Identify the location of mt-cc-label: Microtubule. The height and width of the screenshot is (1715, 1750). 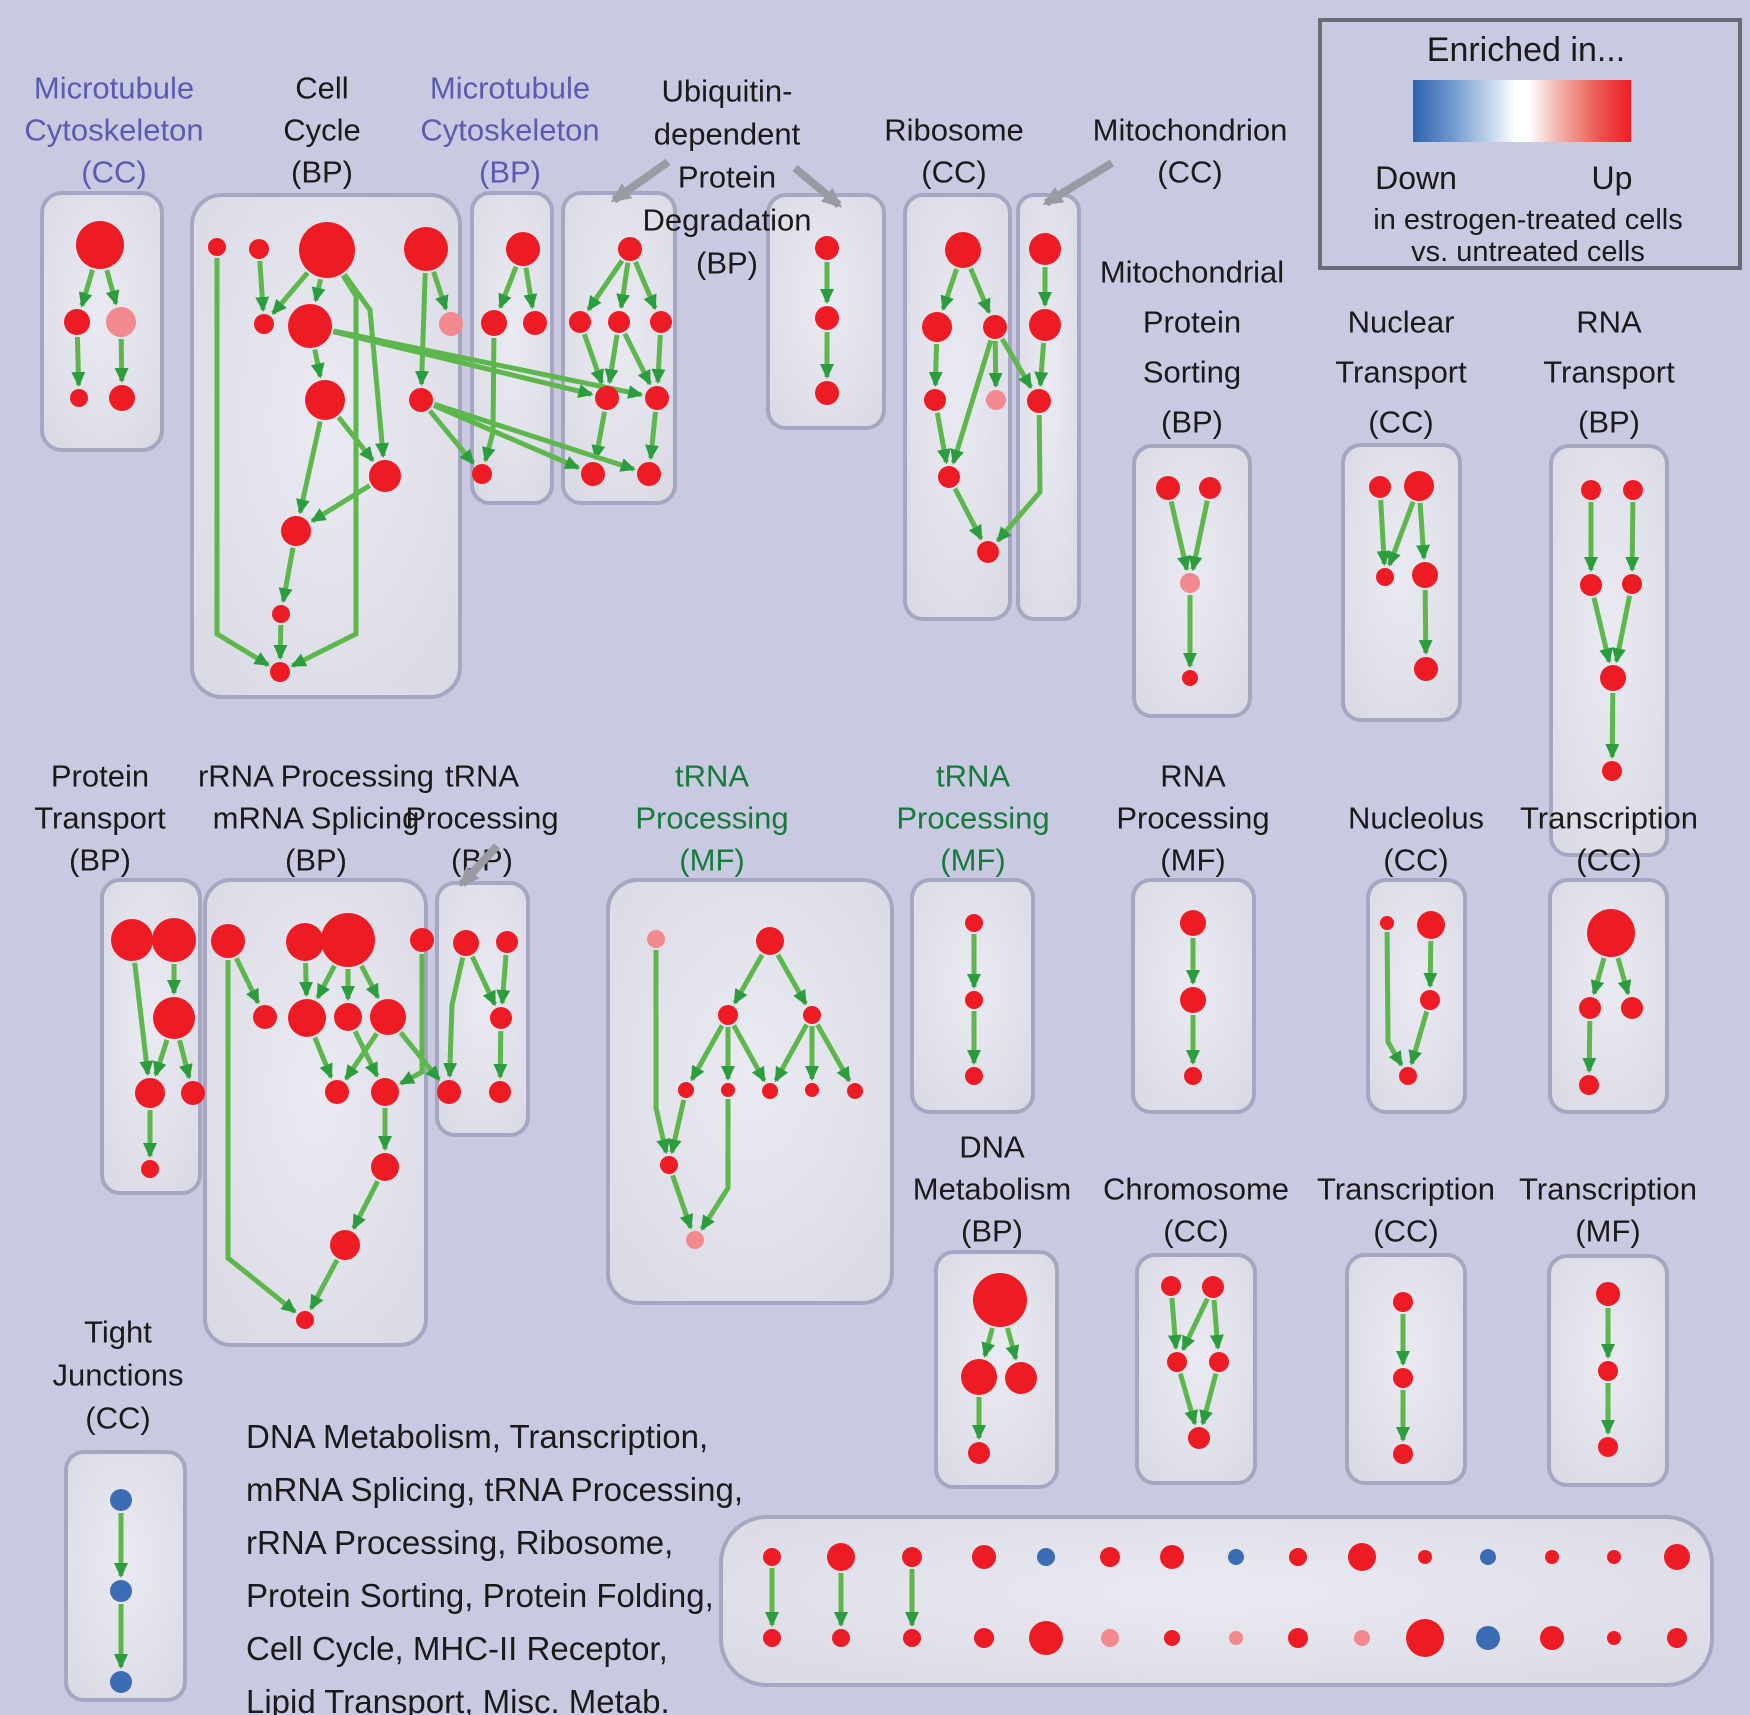
(114, 88).